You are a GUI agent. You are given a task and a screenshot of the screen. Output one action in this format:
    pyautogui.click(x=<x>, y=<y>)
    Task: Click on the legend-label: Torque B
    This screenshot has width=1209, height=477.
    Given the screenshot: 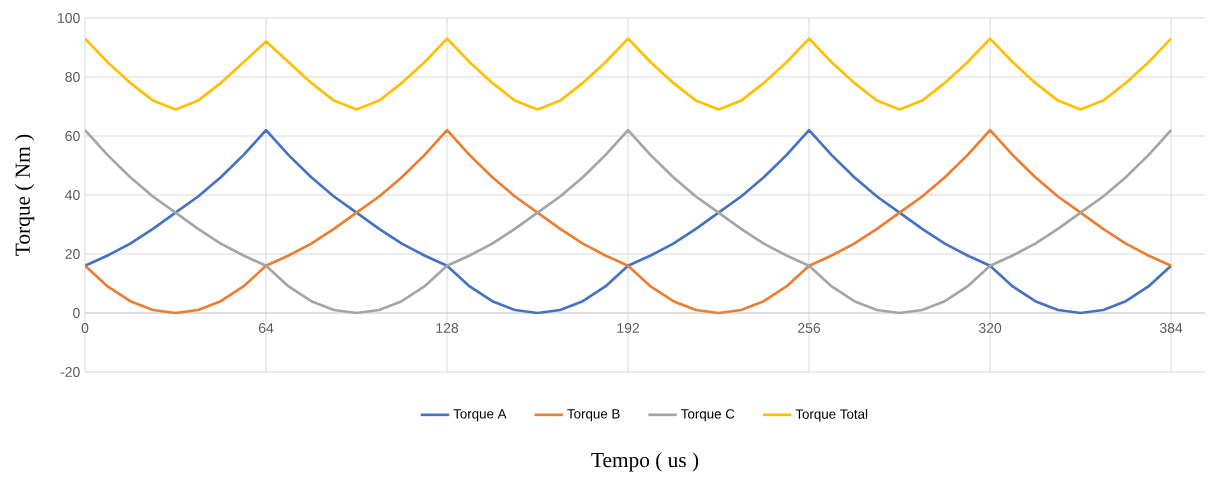 What is the action you would take?
    pyautogui.click(x=593, y=415)
    